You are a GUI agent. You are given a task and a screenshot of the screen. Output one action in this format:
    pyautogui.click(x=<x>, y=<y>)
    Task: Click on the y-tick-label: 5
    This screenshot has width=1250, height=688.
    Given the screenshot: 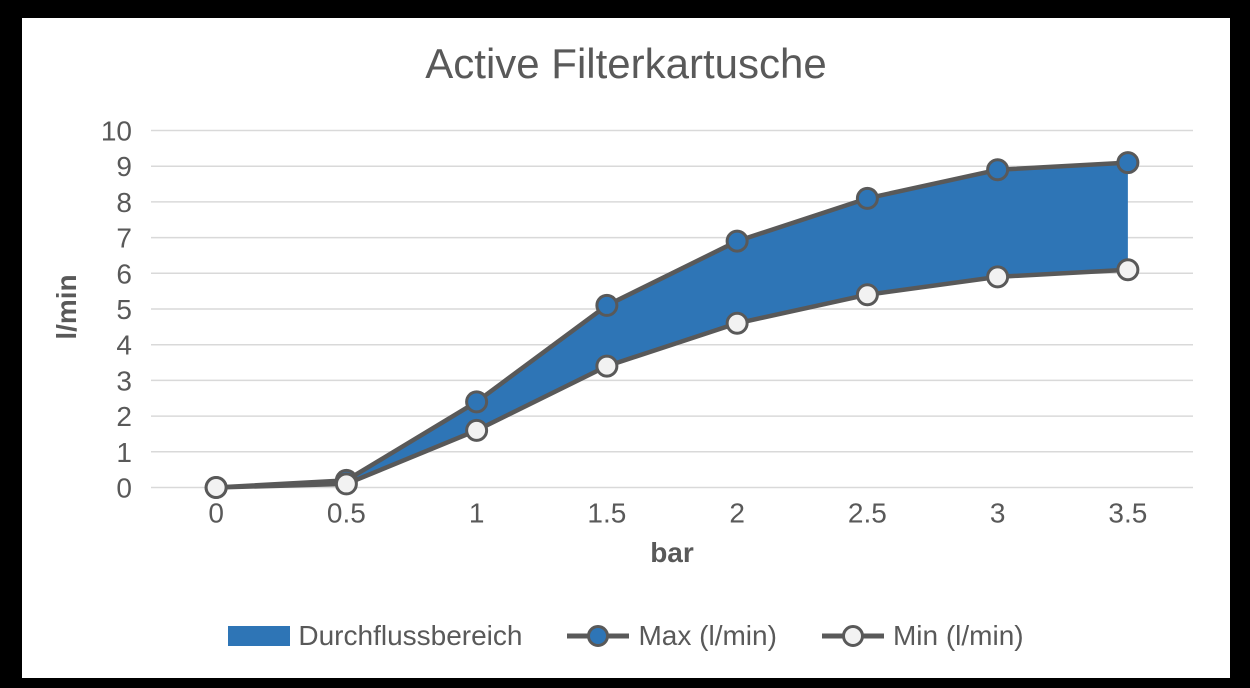 What is the action you would take?
    pyautogui.click(x=124, y=309)
    